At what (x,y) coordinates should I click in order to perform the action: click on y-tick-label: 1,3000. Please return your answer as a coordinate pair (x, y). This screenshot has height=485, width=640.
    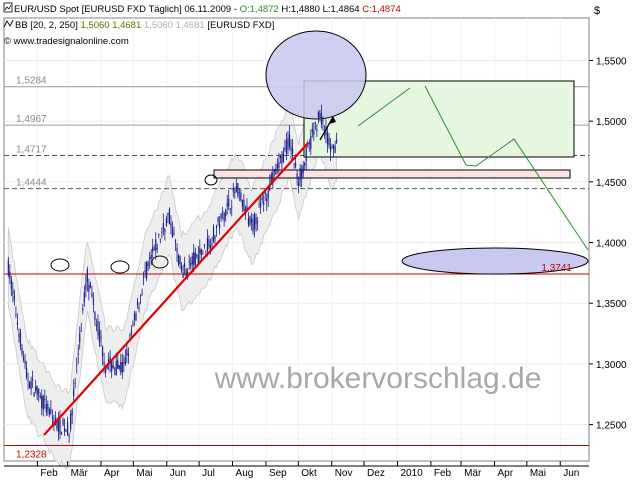
    Looking at the image, I should click on (611, 365).